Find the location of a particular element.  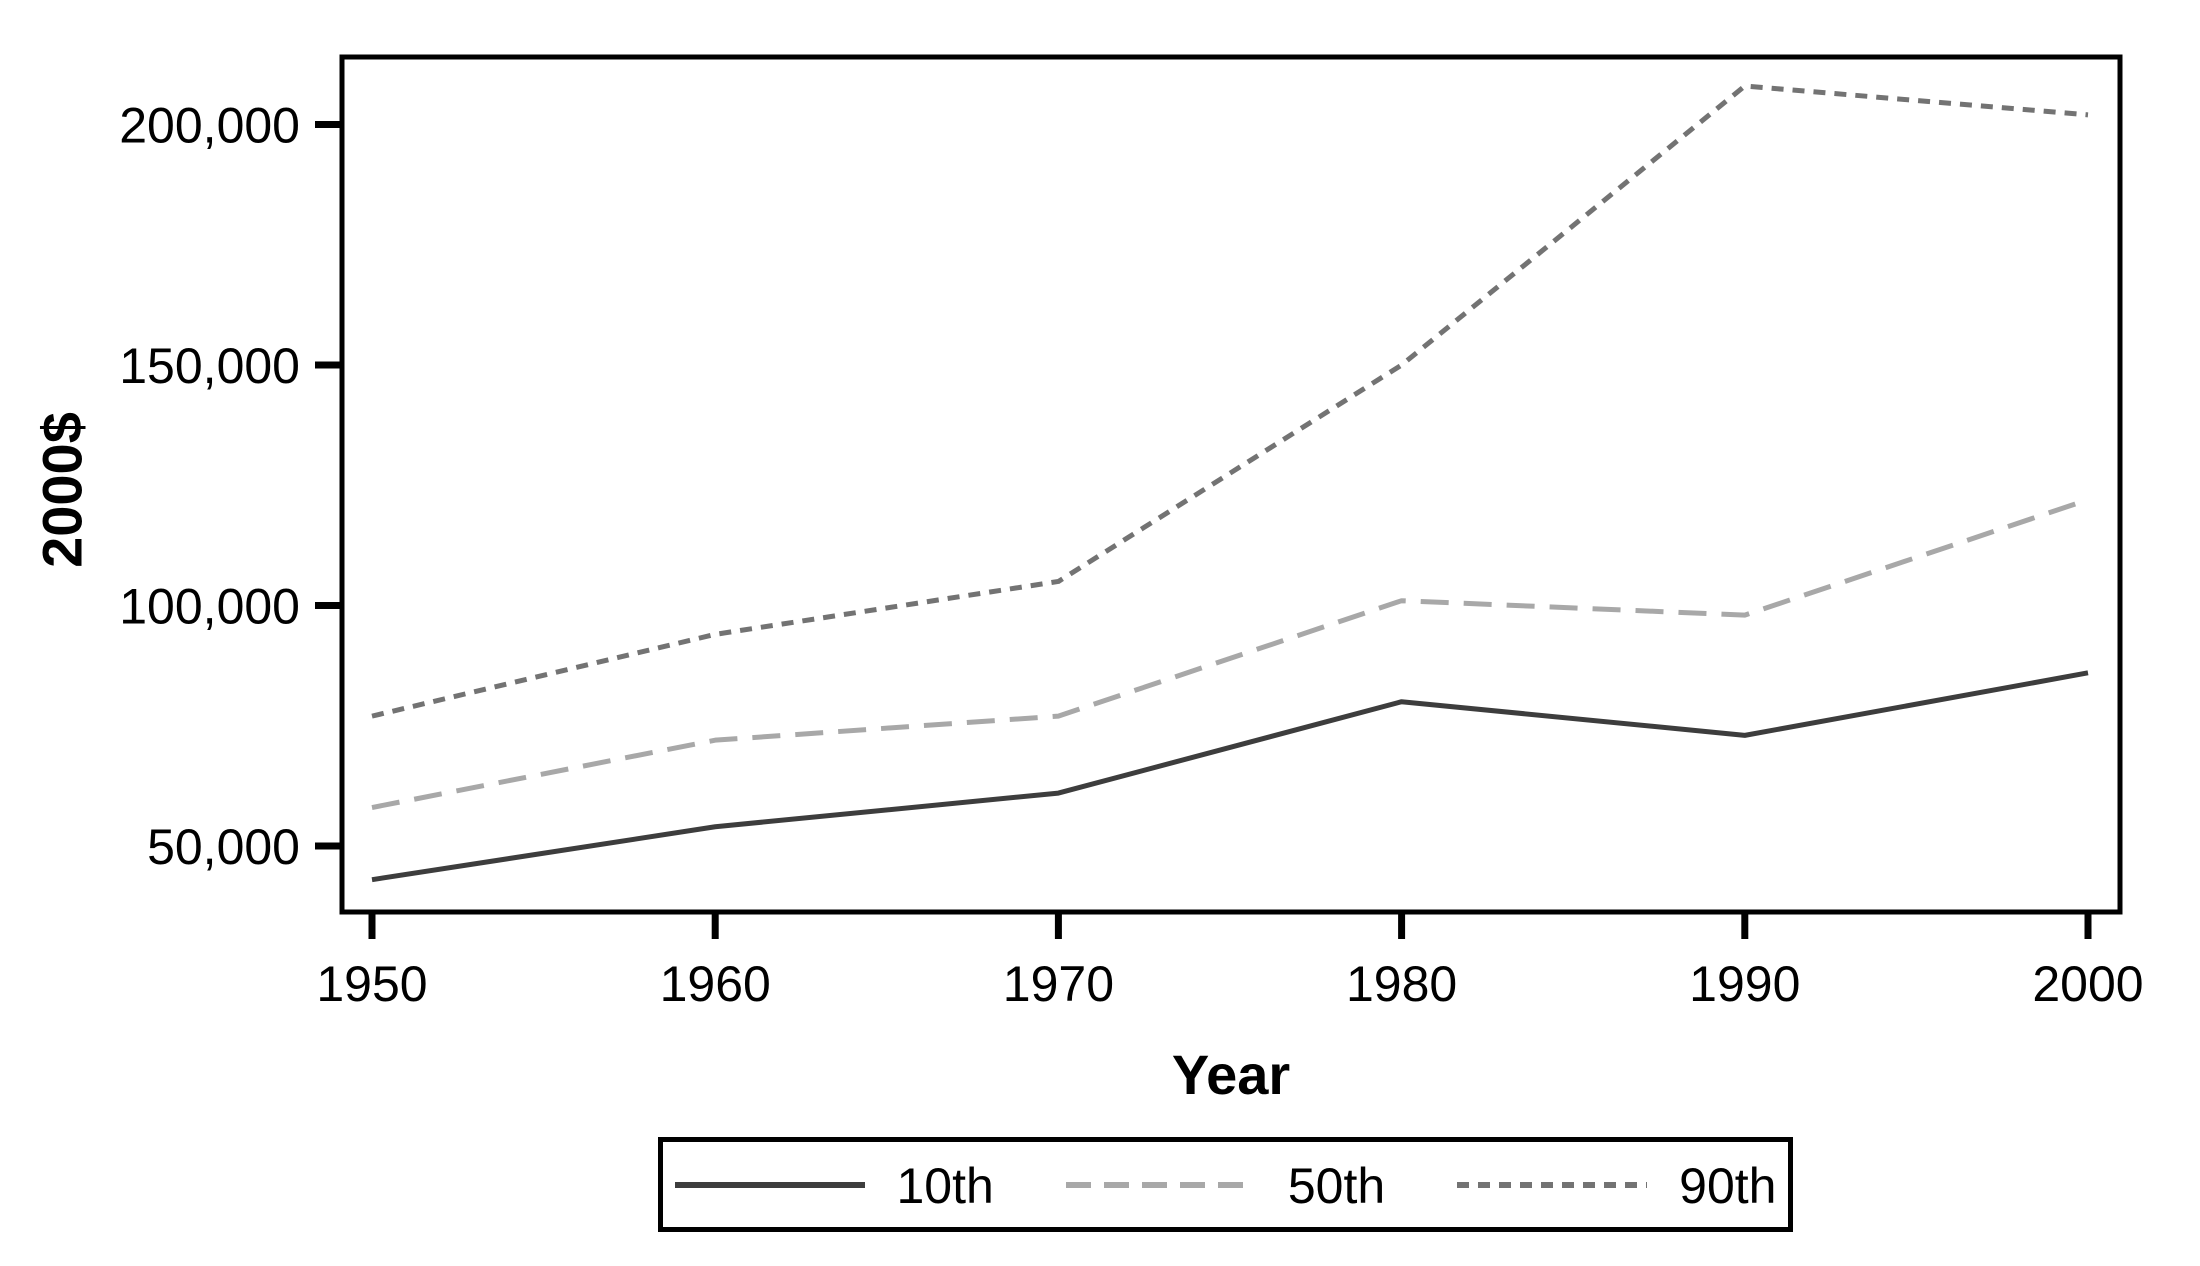

x-tick-label: 2000 is located at coordinates (2087, 984).